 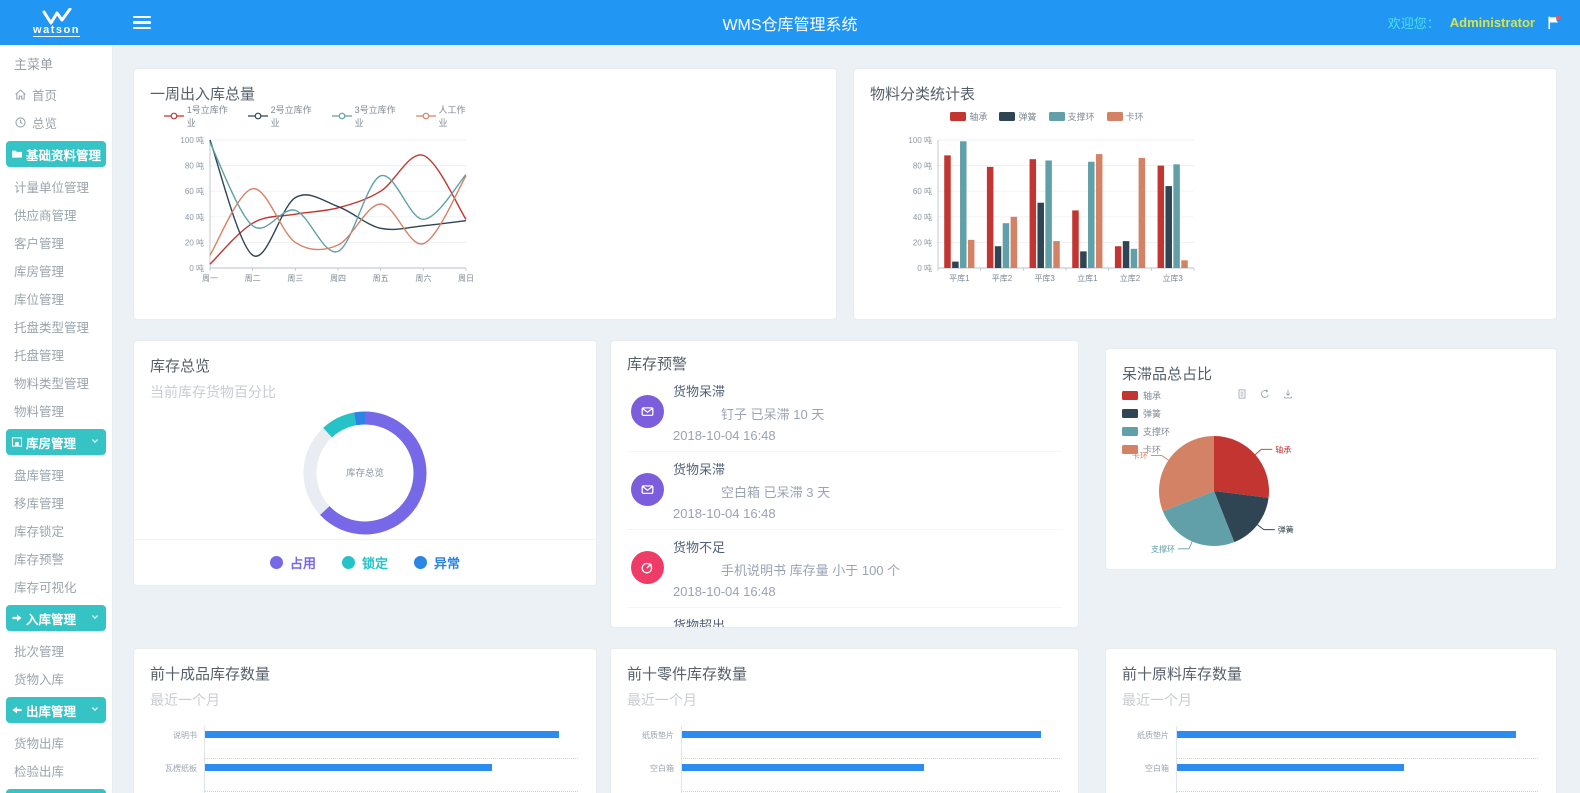 I want to click on legend-item-2号立库作业: 2号立库作业, so click(x=283, y=116).